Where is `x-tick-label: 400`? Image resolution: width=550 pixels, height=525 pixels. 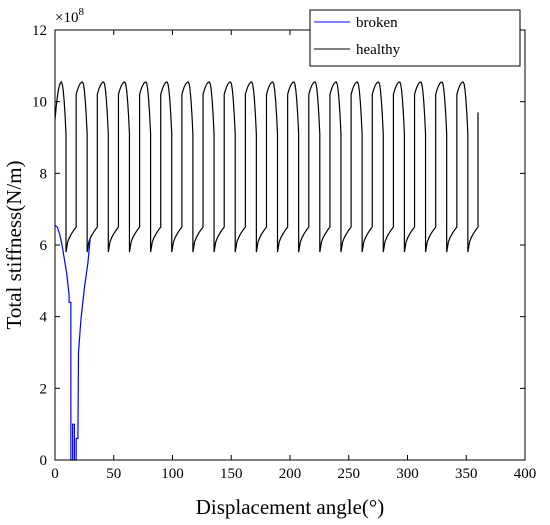 x-tick-label: 400 is located at coordinates (525, 474).